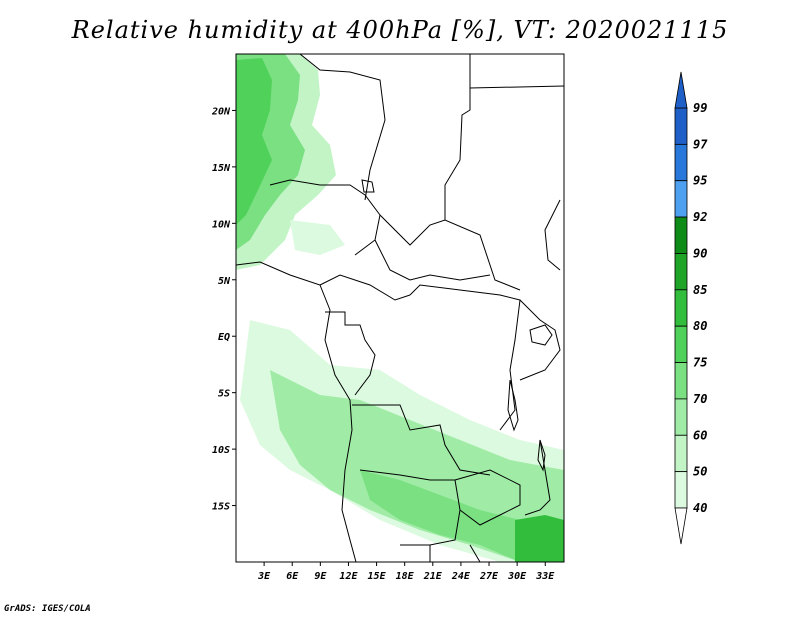  Describe the element at coordinates (221, 224) in the screenshot. I see `lat-label: 10N` at that location.